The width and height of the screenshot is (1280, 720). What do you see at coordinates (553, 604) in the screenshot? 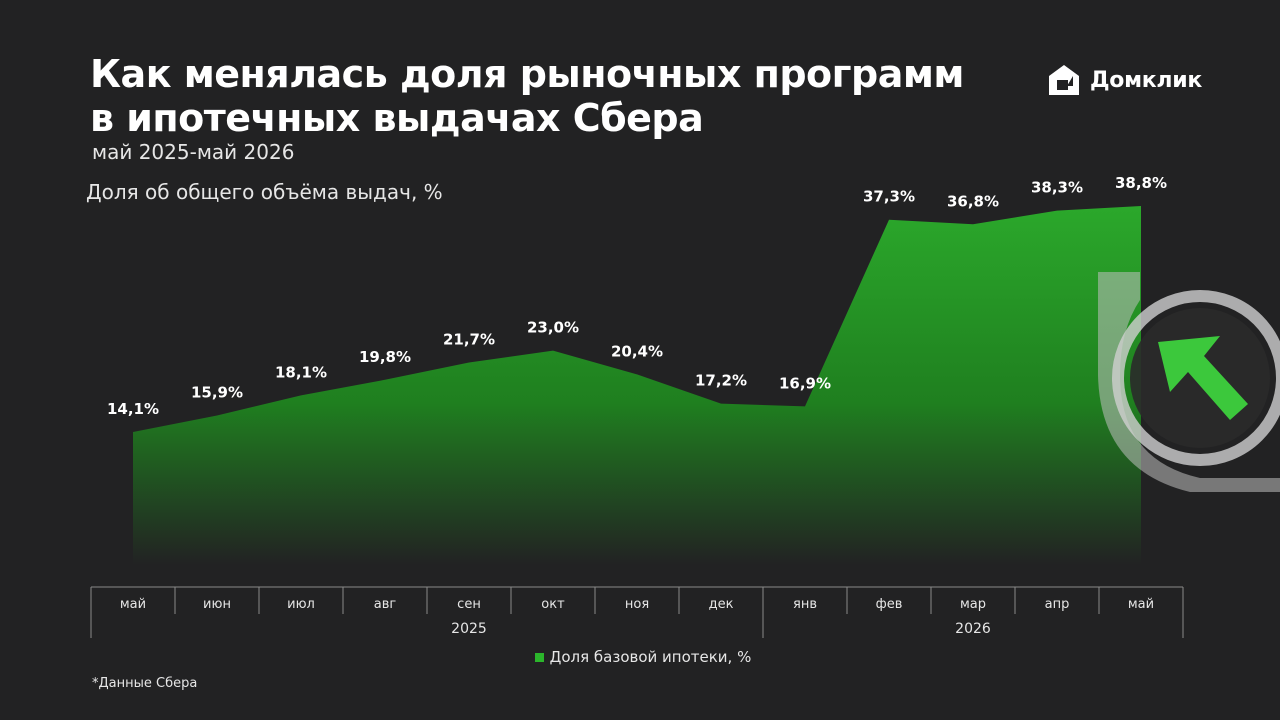
I see `x-tick-label: окт` at bounding box center [553, 604].